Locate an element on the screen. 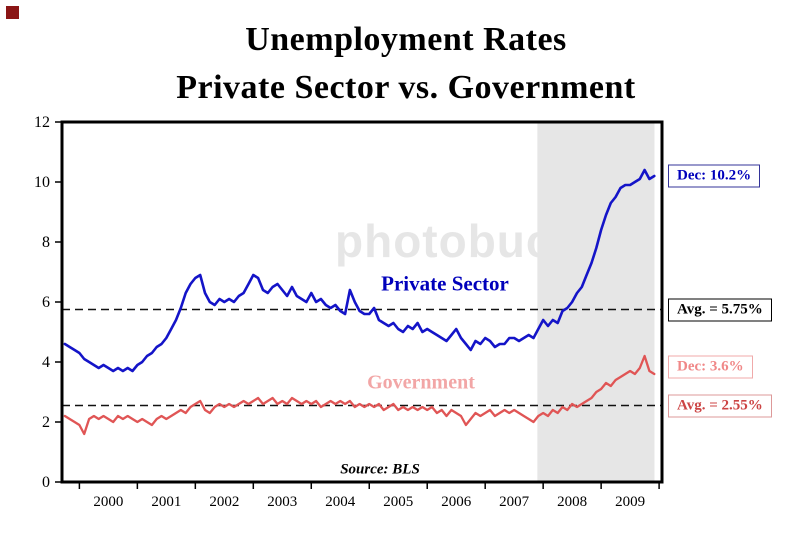 This screenshot has width=812, height=550. x-tick-label: 2006 is located at coordinates (456, 502).